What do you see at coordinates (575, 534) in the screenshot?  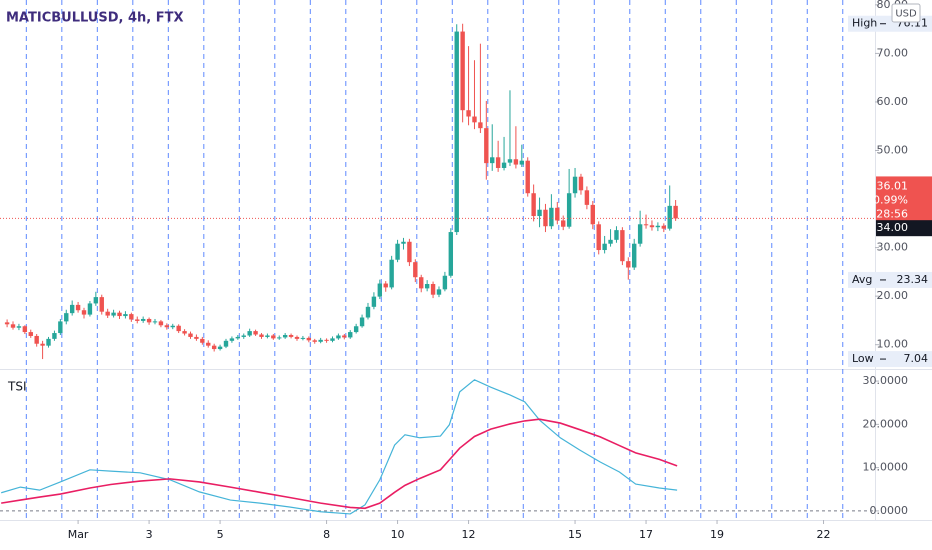 I see `x-tick-label: 15` at bounding box center [575, 534].